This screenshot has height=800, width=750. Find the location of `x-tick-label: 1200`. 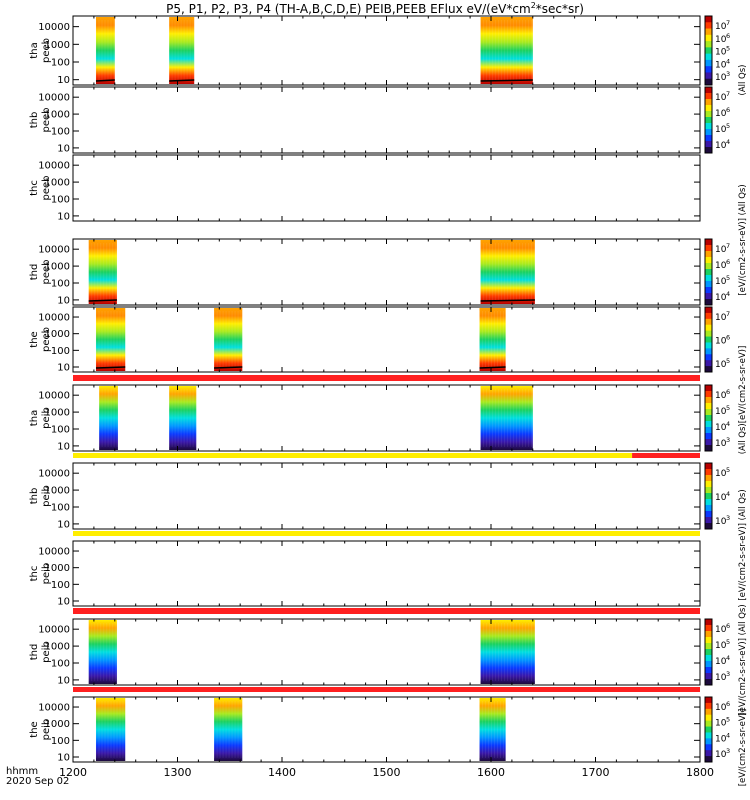

x-tick-label: 1200 is located at coordinates (73, 772).